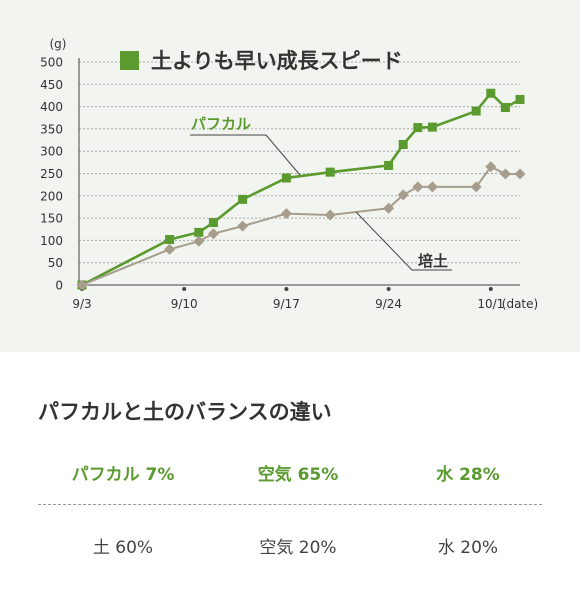 This screenshot has width=580, height=589. What do you see at coordinates (51, 152) in the screenshot?
I see `y-tick-label: 300` at bounding box center [51, 152].